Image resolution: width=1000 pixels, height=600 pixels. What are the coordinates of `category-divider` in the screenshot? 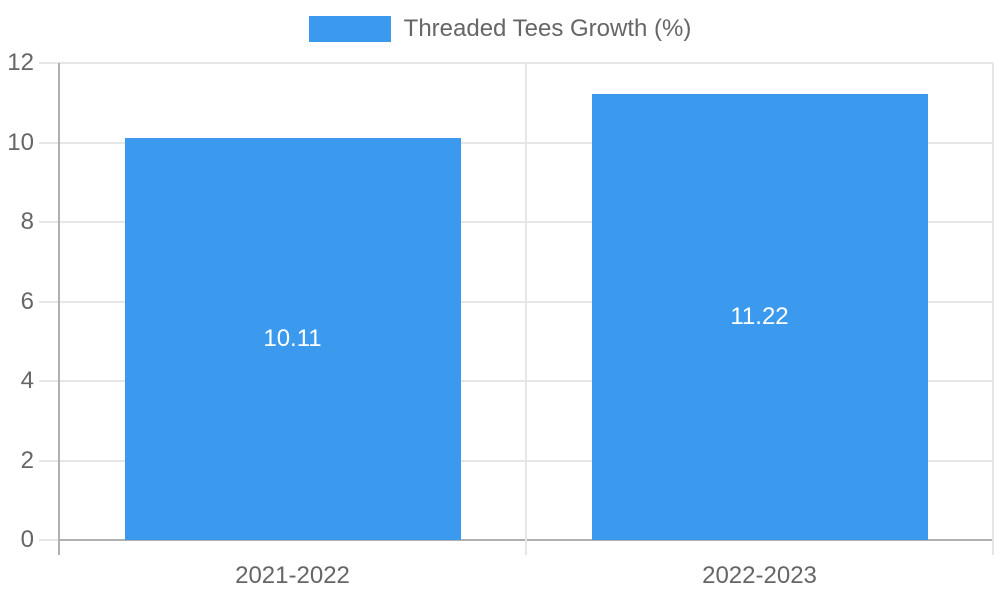 It's located at (526, 309).